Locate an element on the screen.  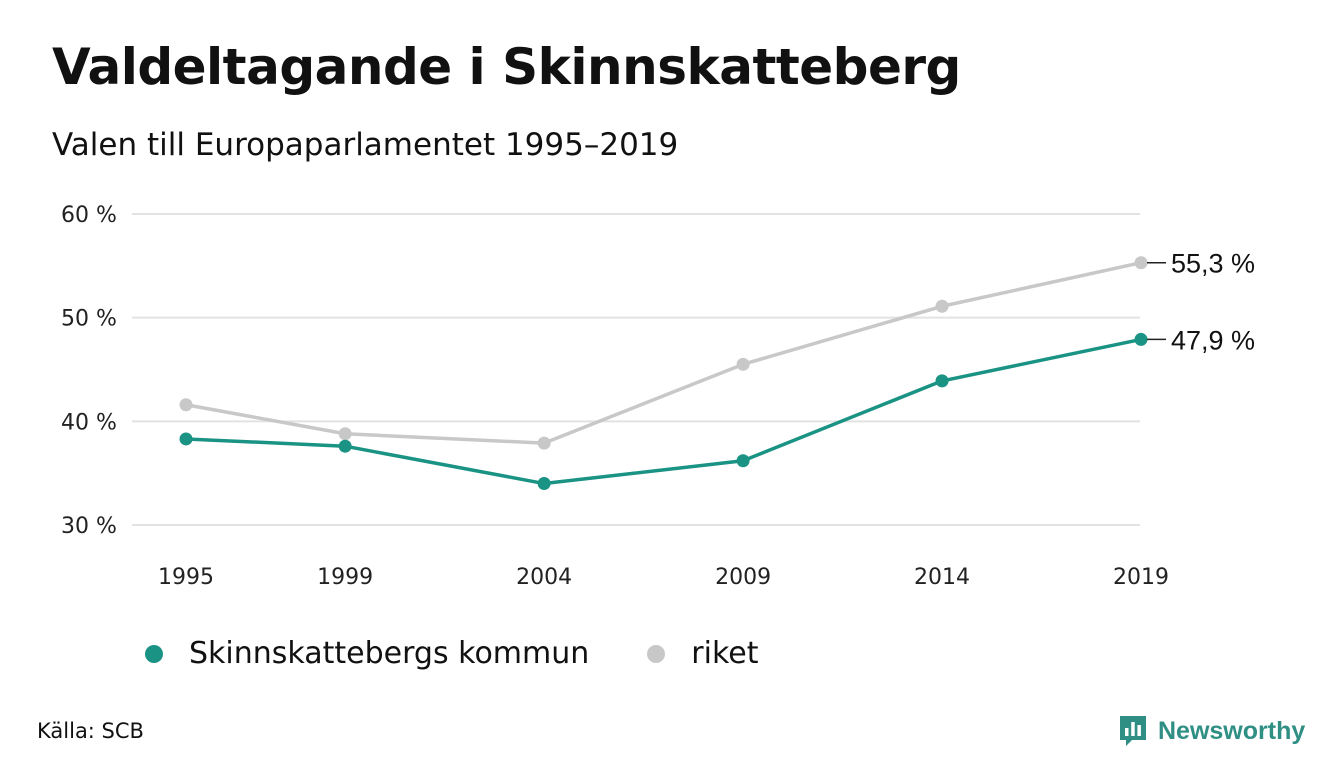
brand-logo: Newsworthy is located at coordinates (1211, 731).